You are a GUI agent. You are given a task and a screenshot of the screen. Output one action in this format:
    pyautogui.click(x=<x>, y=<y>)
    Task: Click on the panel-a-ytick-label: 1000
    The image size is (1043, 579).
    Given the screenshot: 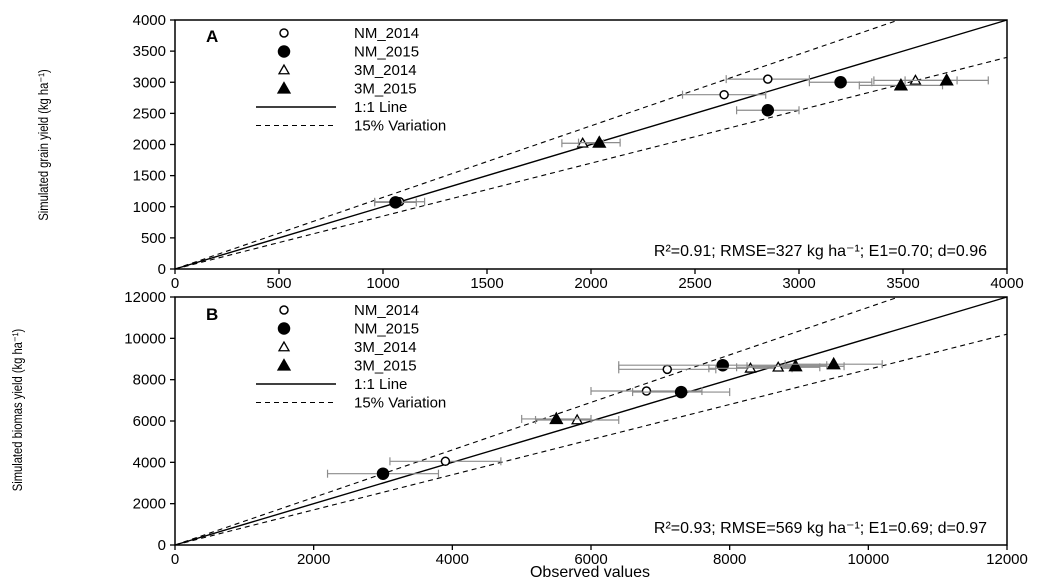 What is the action you would take?
    pyautogui.click(x=149, y=207)
    